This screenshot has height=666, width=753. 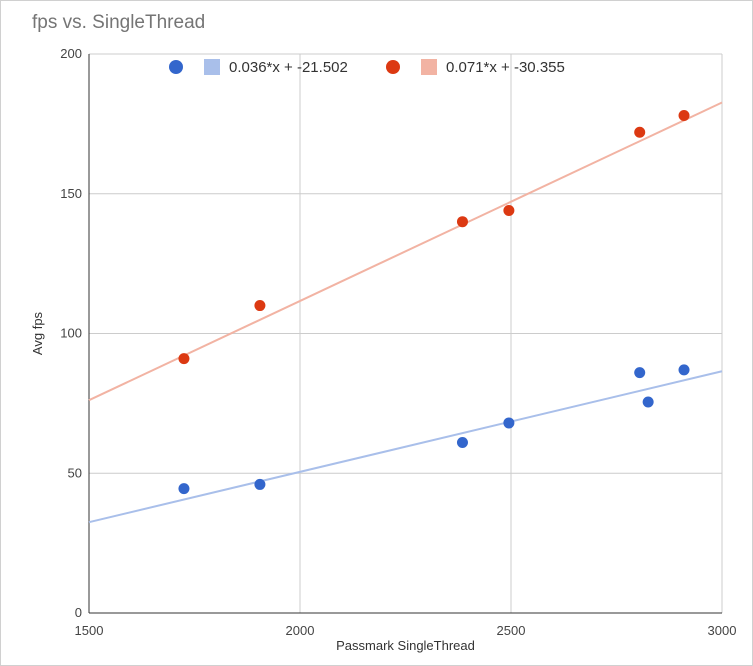 What do you see at coordinates (511, 630) in the screenshot?
I see `x-tick-label: 2500` at bounding box center [511, 630].